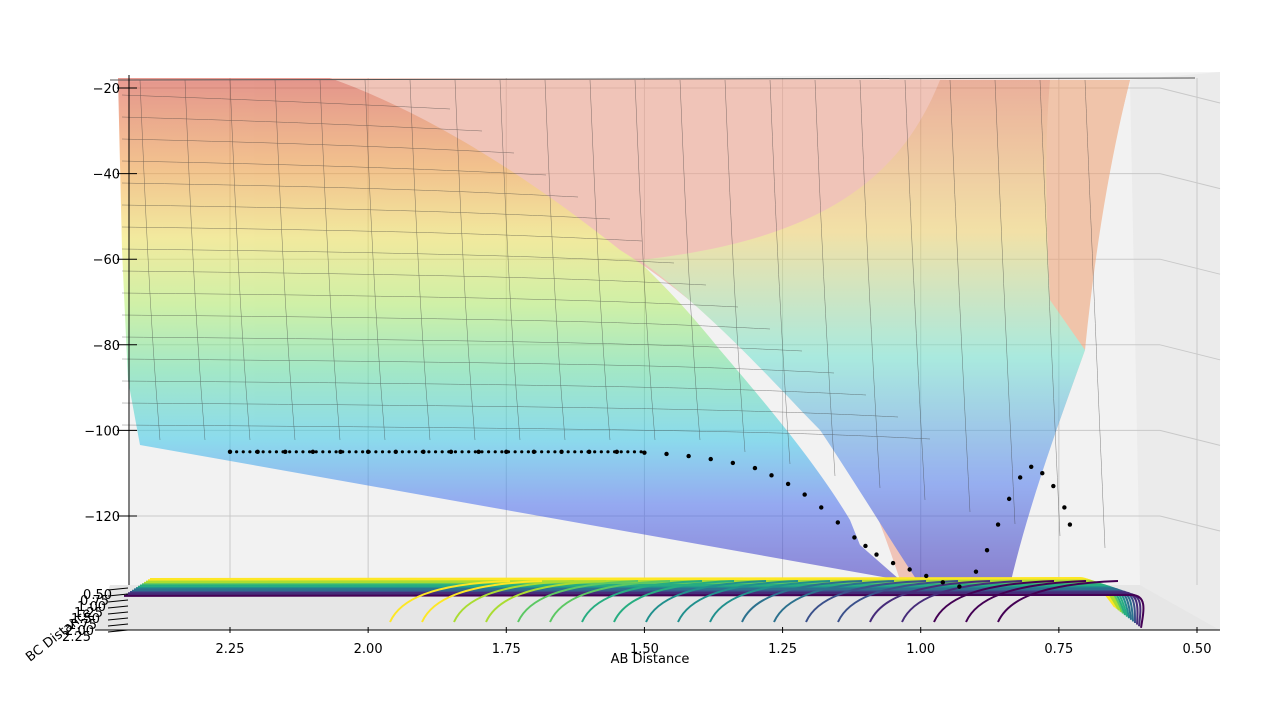 The image size is (1287, 716). What do you see at coordinates (1058, 649) in the screenshot?
I see `x-tick-label: 0.75` at bounding box center [1058, 649].